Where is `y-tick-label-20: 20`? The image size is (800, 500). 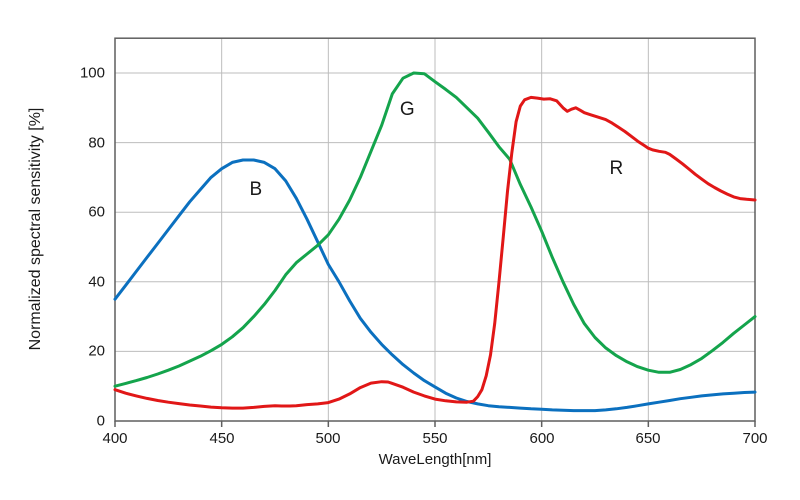
y-tick-label-20: 20 is located at coordinates (96, 351).